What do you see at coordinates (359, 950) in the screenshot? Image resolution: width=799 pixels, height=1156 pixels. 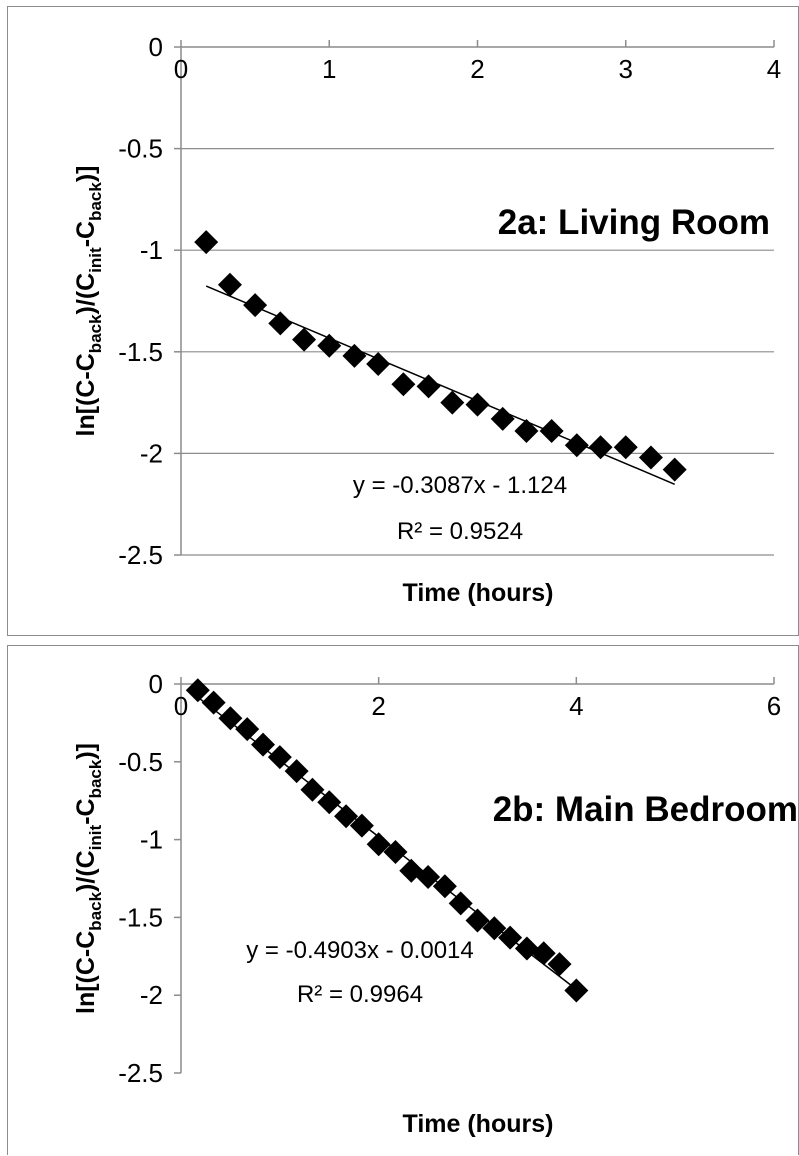 I see `trendline-equation: y = -0.4903x - 0.0014` at bounding box center [359, 950].